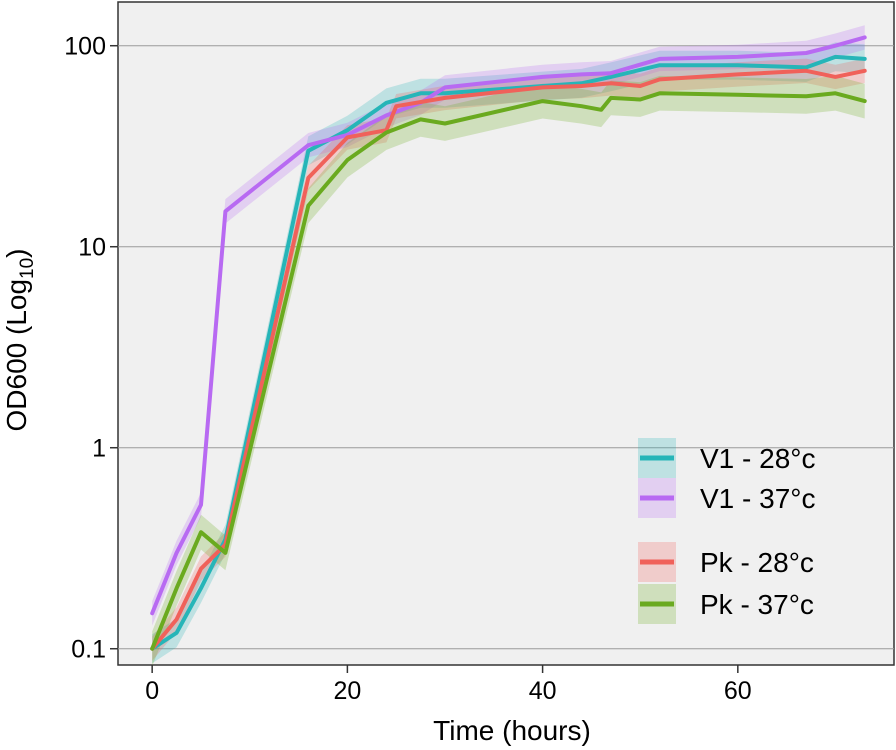 The width and height of the screenshot is (896, 750). I want to click on y-tick-label: 0.1, so click(88, 650).